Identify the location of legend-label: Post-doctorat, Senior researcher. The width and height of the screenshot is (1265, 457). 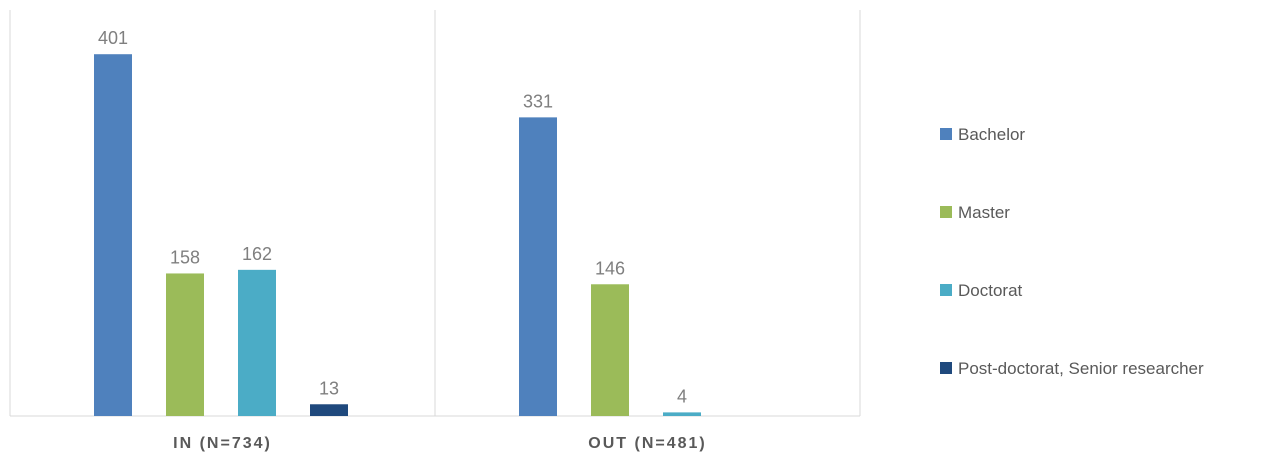
(1081, 368).